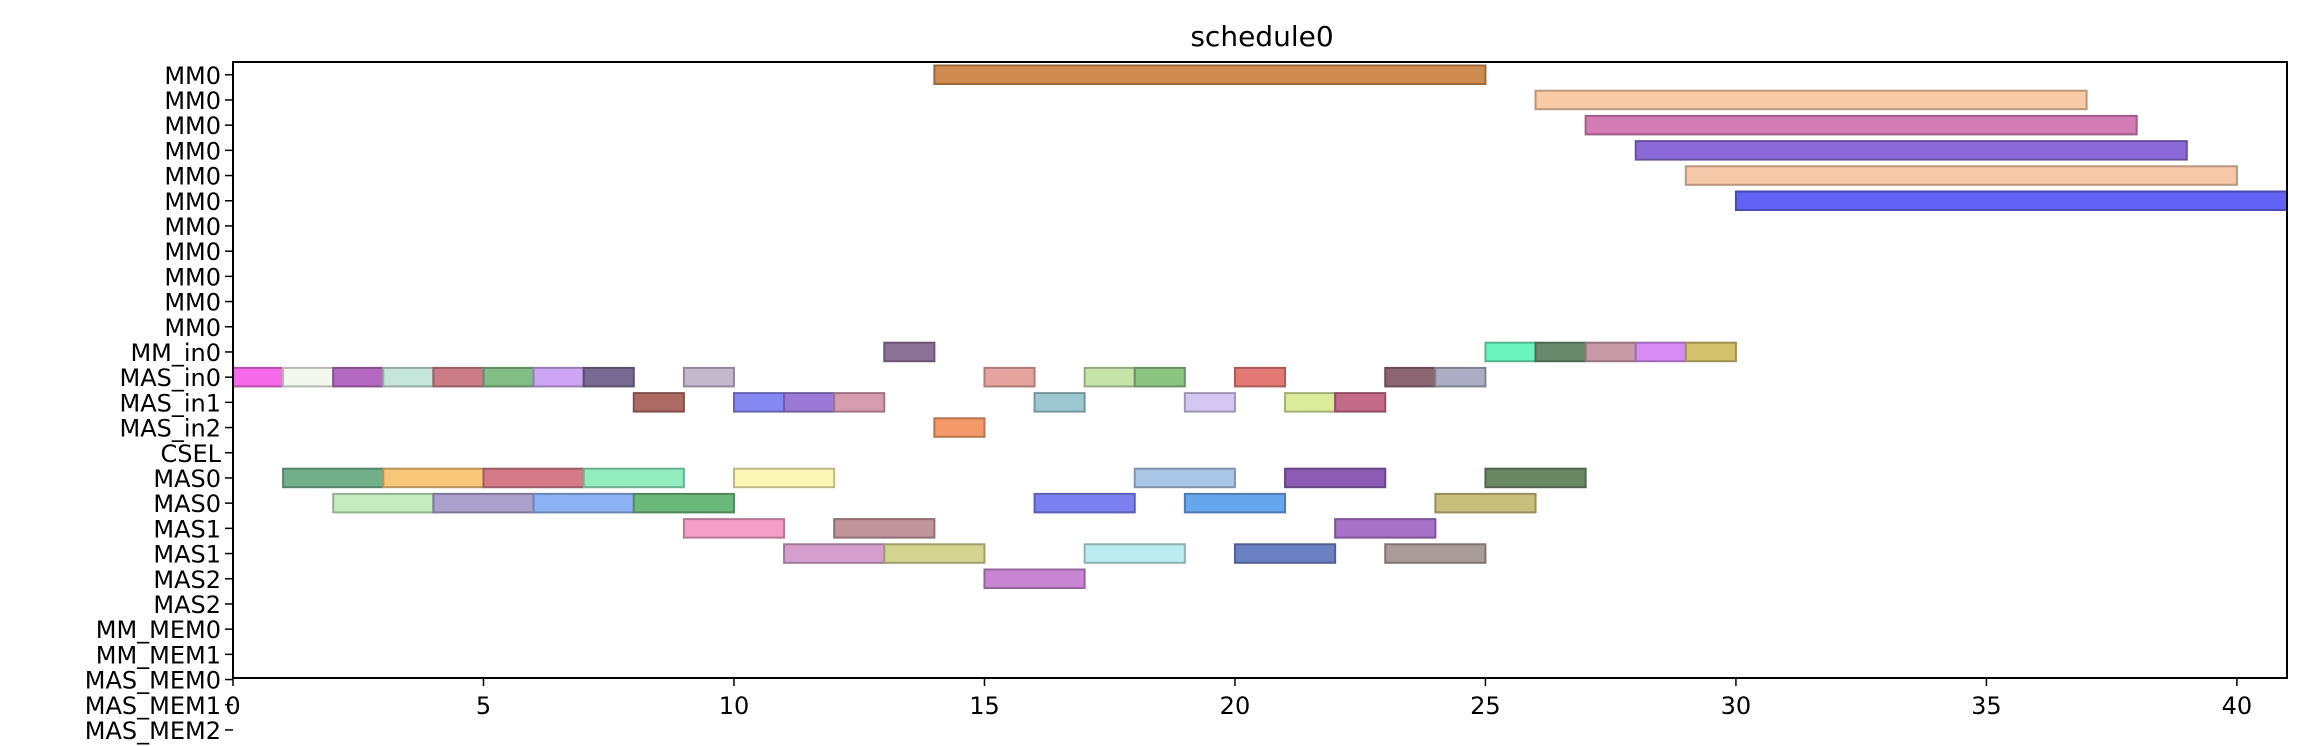  I want to click on x-tick-label: 30, so click(1736, 706).